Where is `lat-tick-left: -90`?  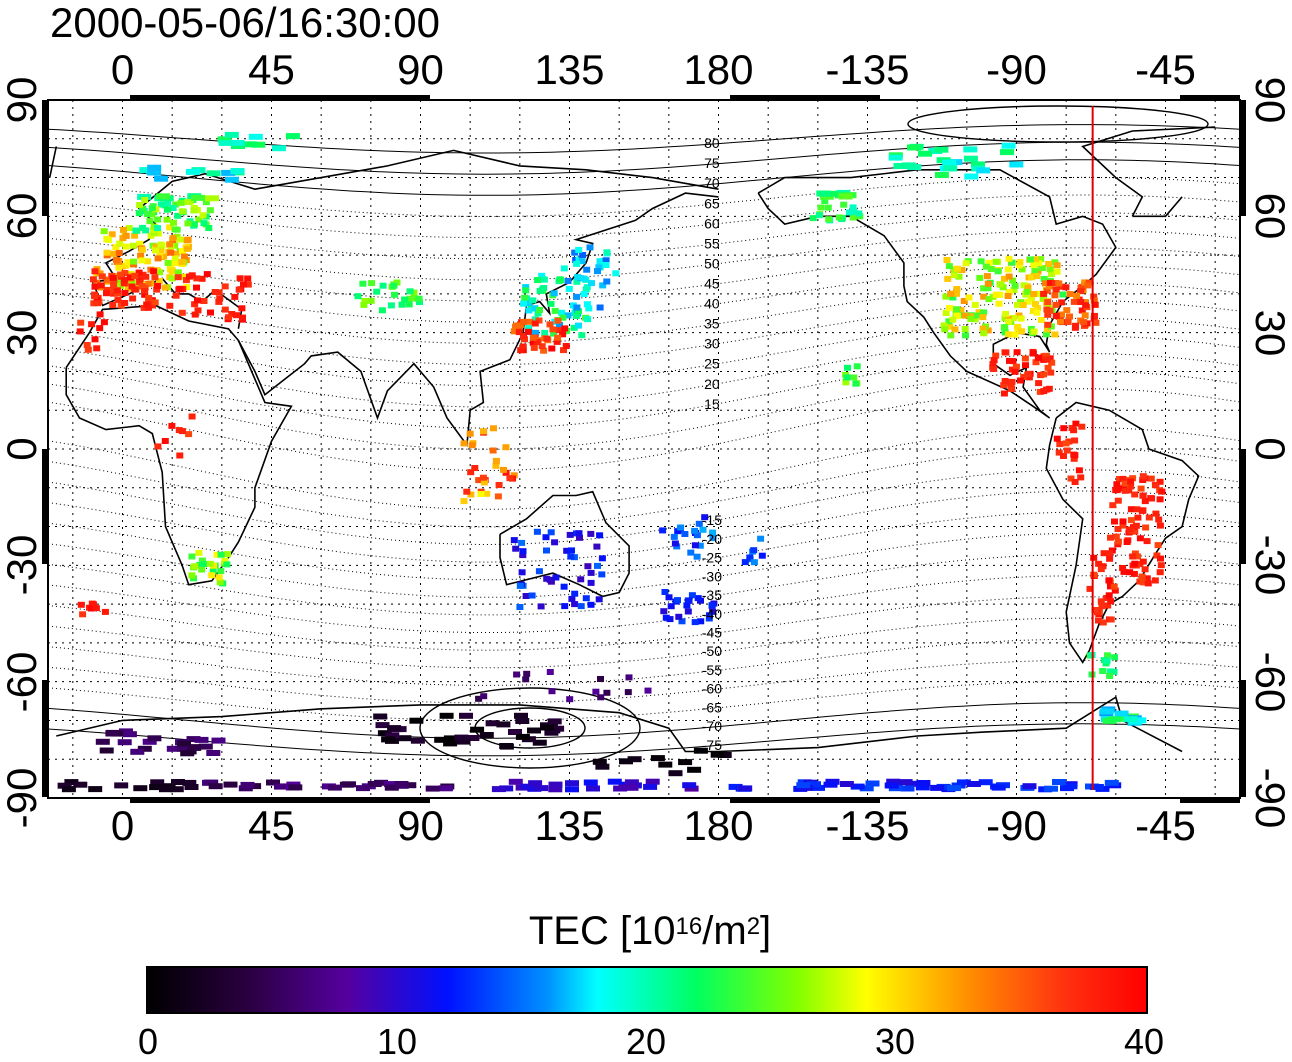
lat-tick-left: -90 is located at coordinates (22, 798).